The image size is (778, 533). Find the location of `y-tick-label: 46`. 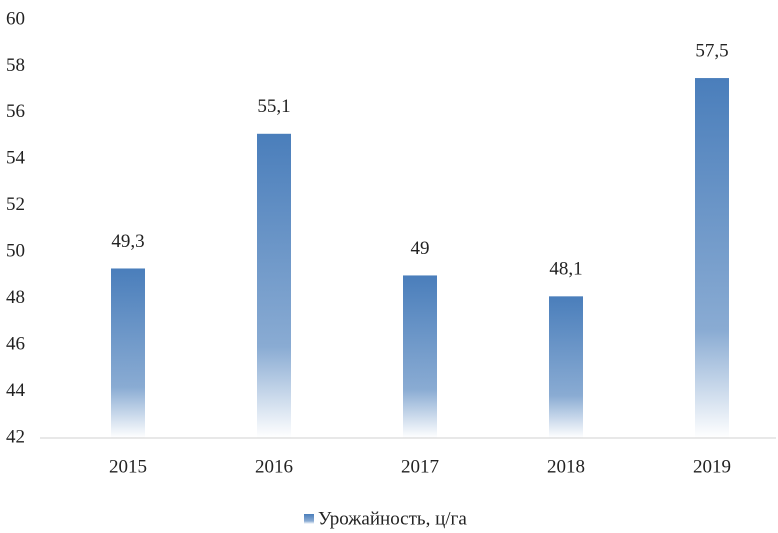

y-tick-label: 46 is located at coordinates (15, 343).